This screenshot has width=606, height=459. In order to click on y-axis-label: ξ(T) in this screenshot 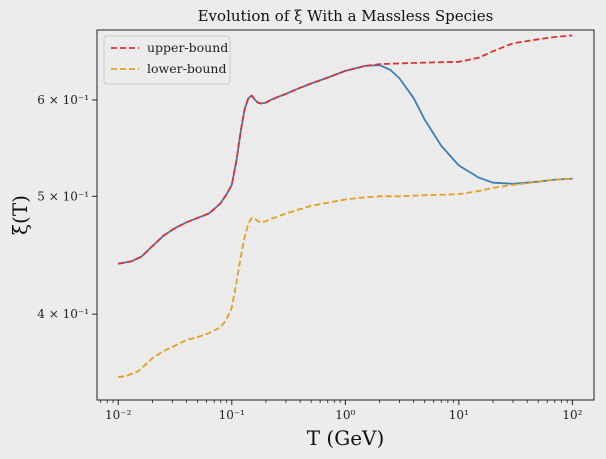, I will do `click(20, 215)`.